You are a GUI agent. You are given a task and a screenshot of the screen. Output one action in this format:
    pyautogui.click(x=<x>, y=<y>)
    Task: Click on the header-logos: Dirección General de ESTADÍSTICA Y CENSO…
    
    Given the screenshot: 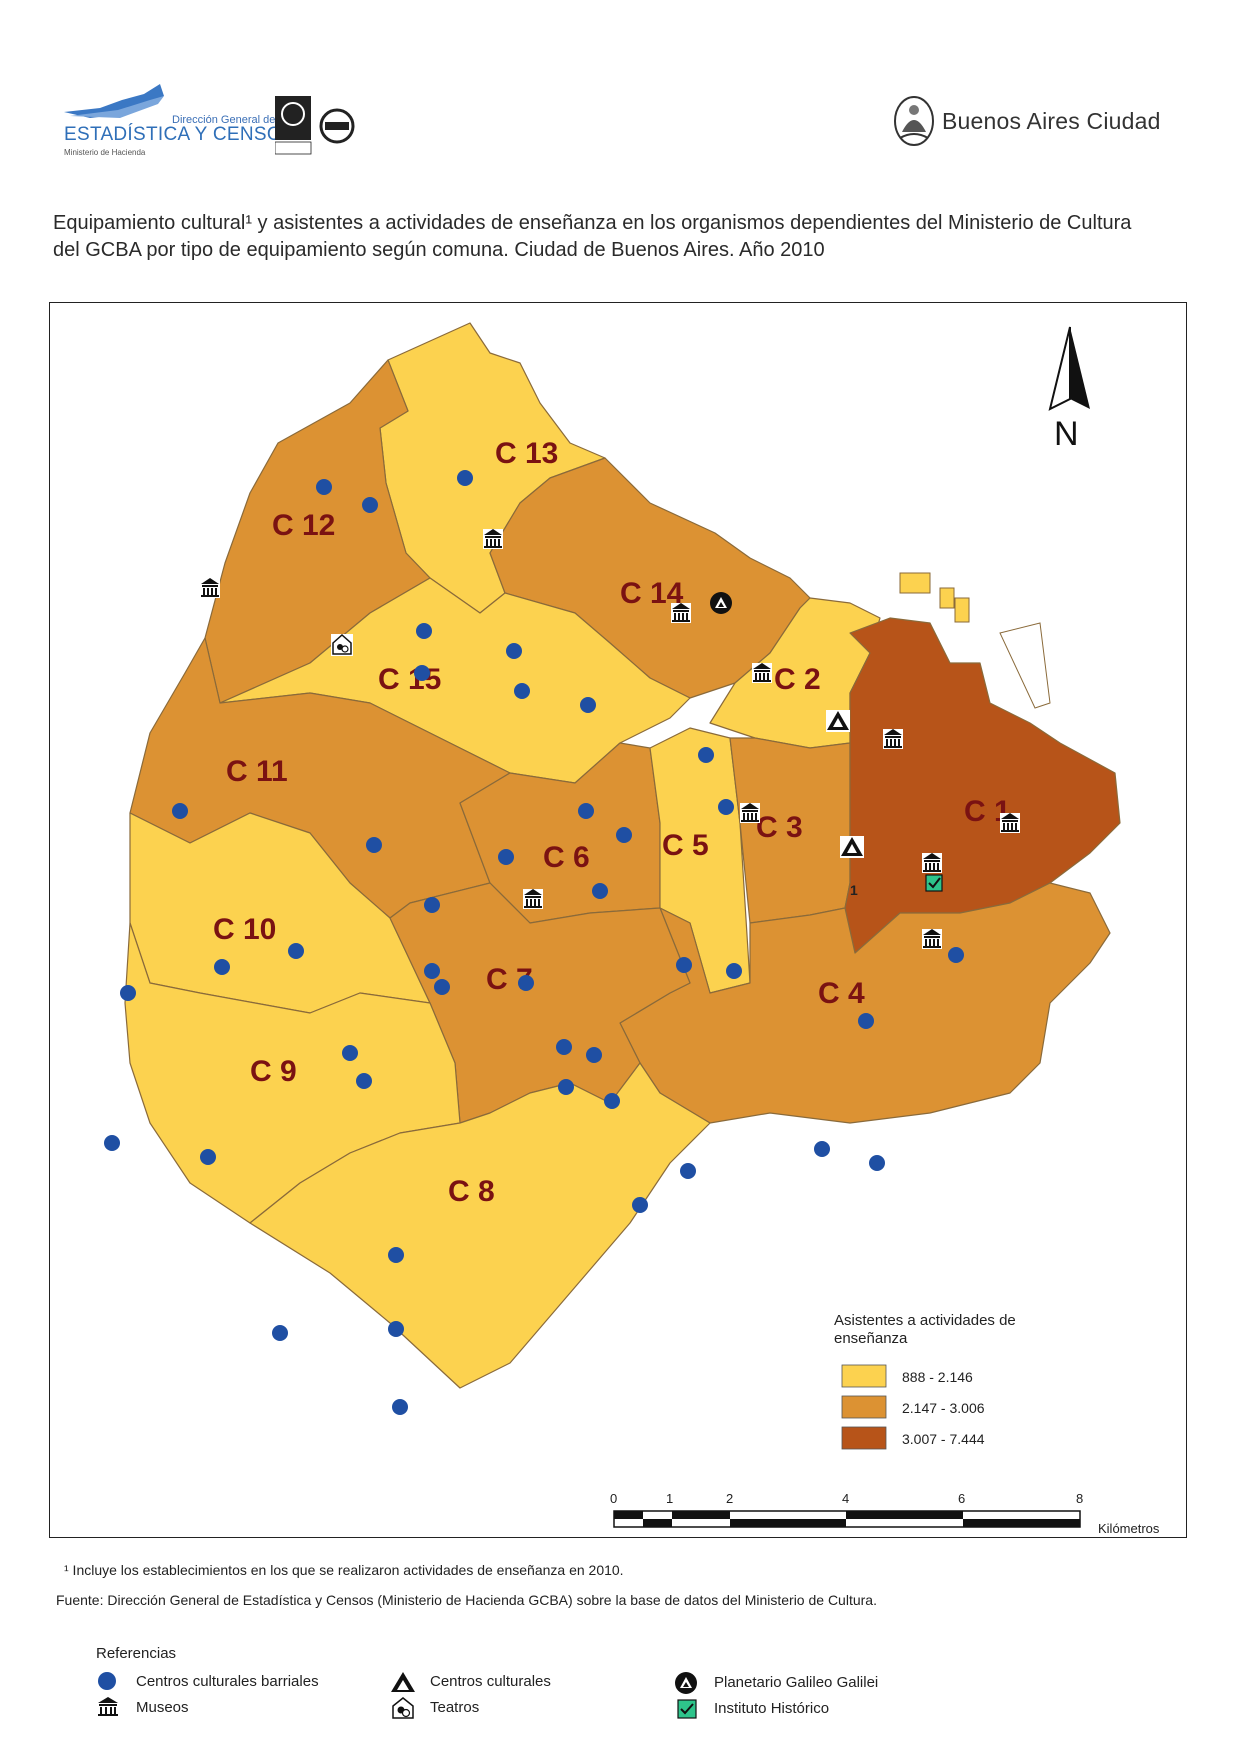 What is the action you would take?
    pyautogui.click(x=630, y=120)
    